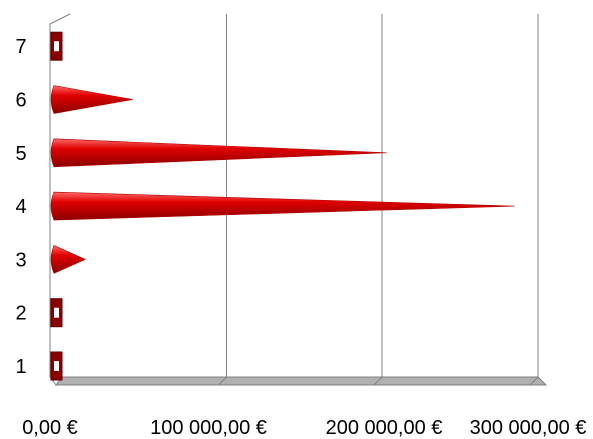 This screenshot has height=439, width=593. What do you see at coordinates (20, 207) in the screenshot?
I see `y-tick-label-4: 4` at bounding box center [20, 207].